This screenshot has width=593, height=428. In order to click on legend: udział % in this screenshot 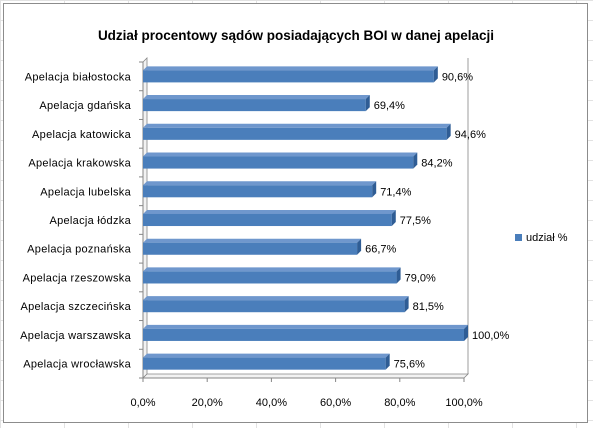, I will do `click(541, 238)`.